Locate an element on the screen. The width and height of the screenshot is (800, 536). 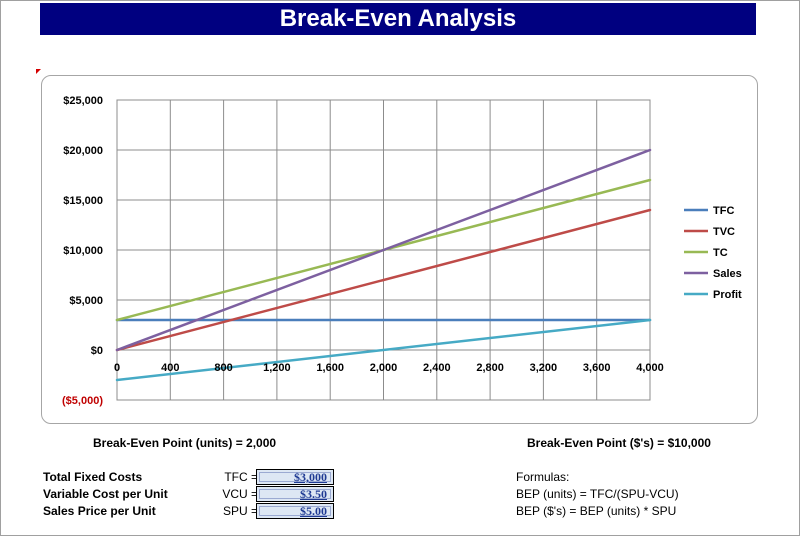
bep-units-label: Break-Even Point (units) = is located at coordinates (168, 443).